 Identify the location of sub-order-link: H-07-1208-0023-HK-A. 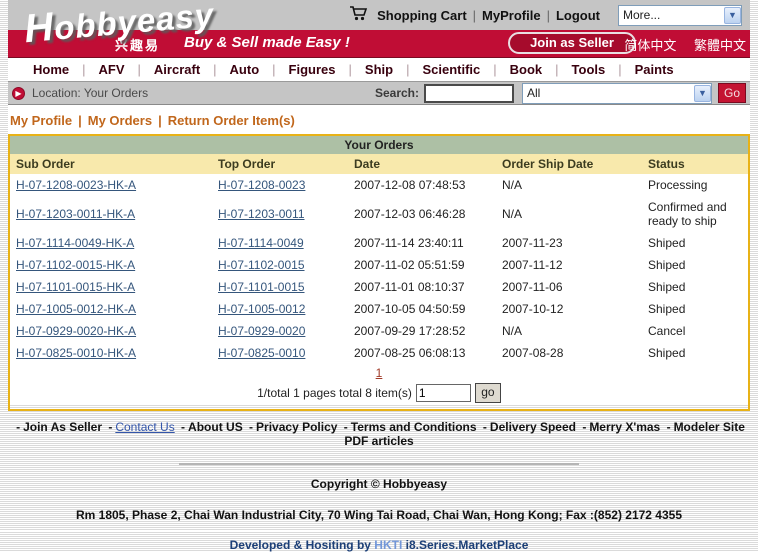
(76, 185).